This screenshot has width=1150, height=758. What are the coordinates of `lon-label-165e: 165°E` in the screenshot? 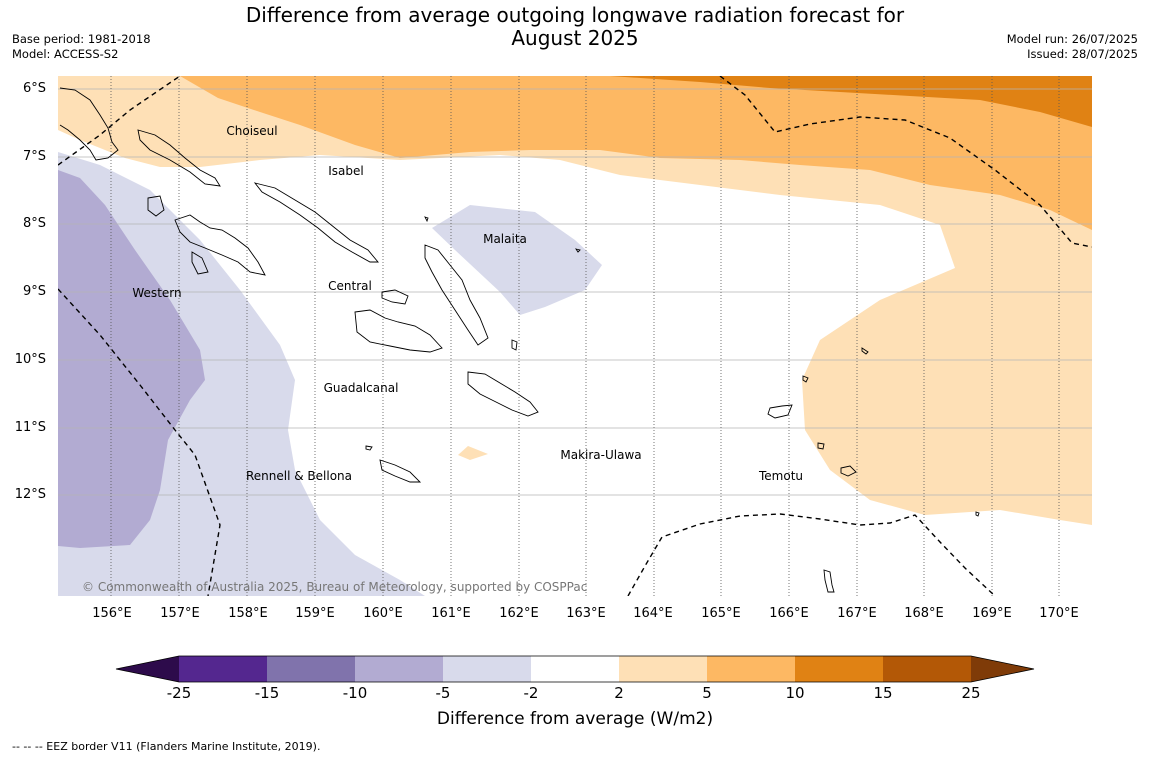 It's located at (721, 613).